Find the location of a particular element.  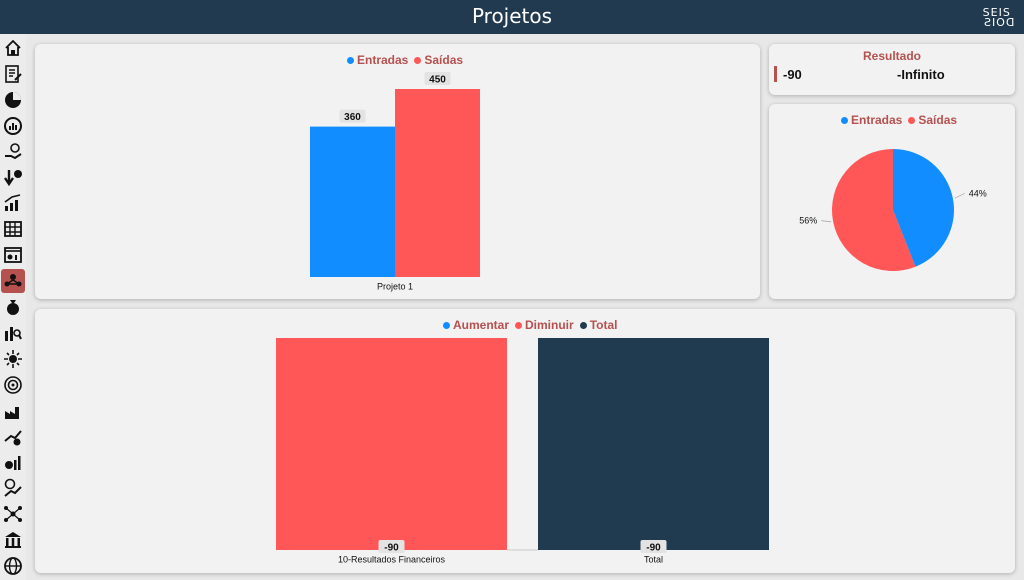

legend-label-diminuir: Diminuir is located at coordinates (549, 325).